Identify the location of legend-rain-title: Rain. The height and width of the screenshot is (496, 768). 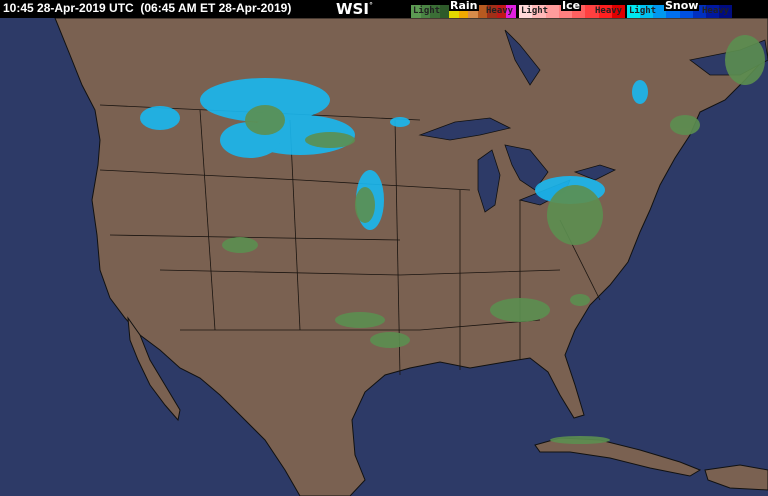
(464, 6).